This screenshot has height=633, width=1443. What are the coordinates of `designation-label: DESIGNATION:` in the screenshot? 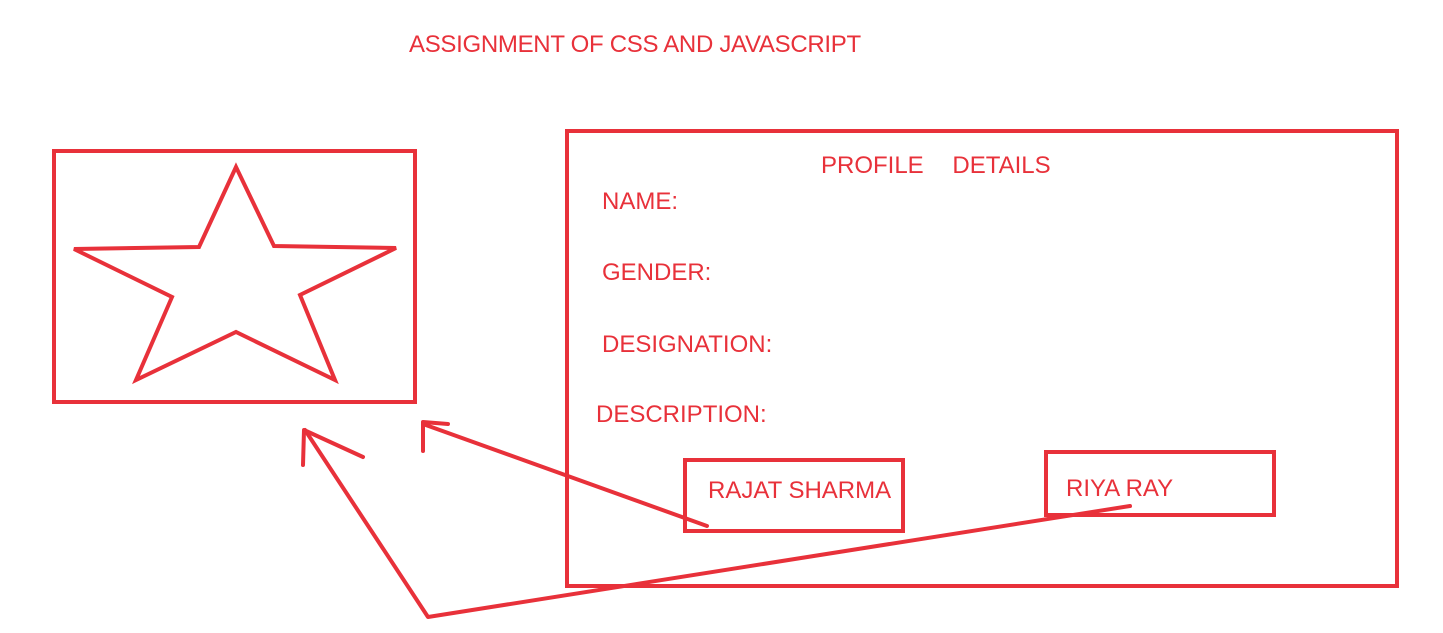 It's located at (687, 344).